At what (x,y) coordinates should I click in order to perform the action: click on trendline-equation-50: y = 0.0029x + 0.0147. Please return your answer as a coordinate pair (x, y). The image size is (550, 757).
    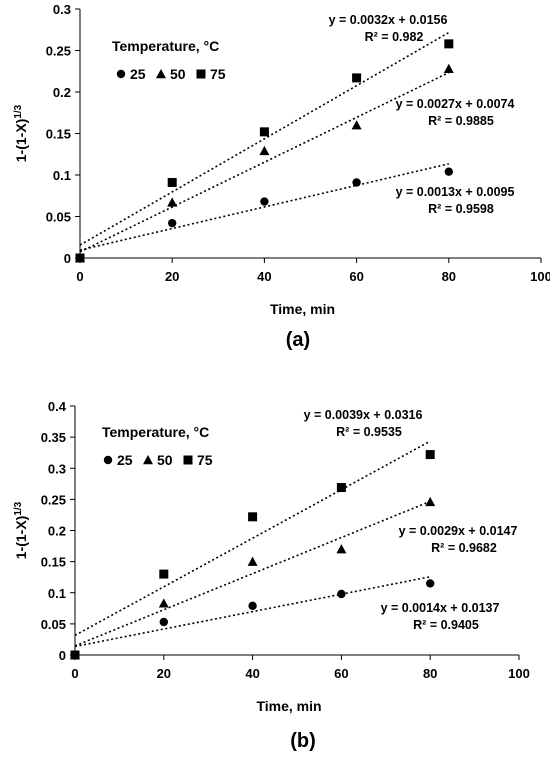
    Looking at the image, I should click on (458, 531).